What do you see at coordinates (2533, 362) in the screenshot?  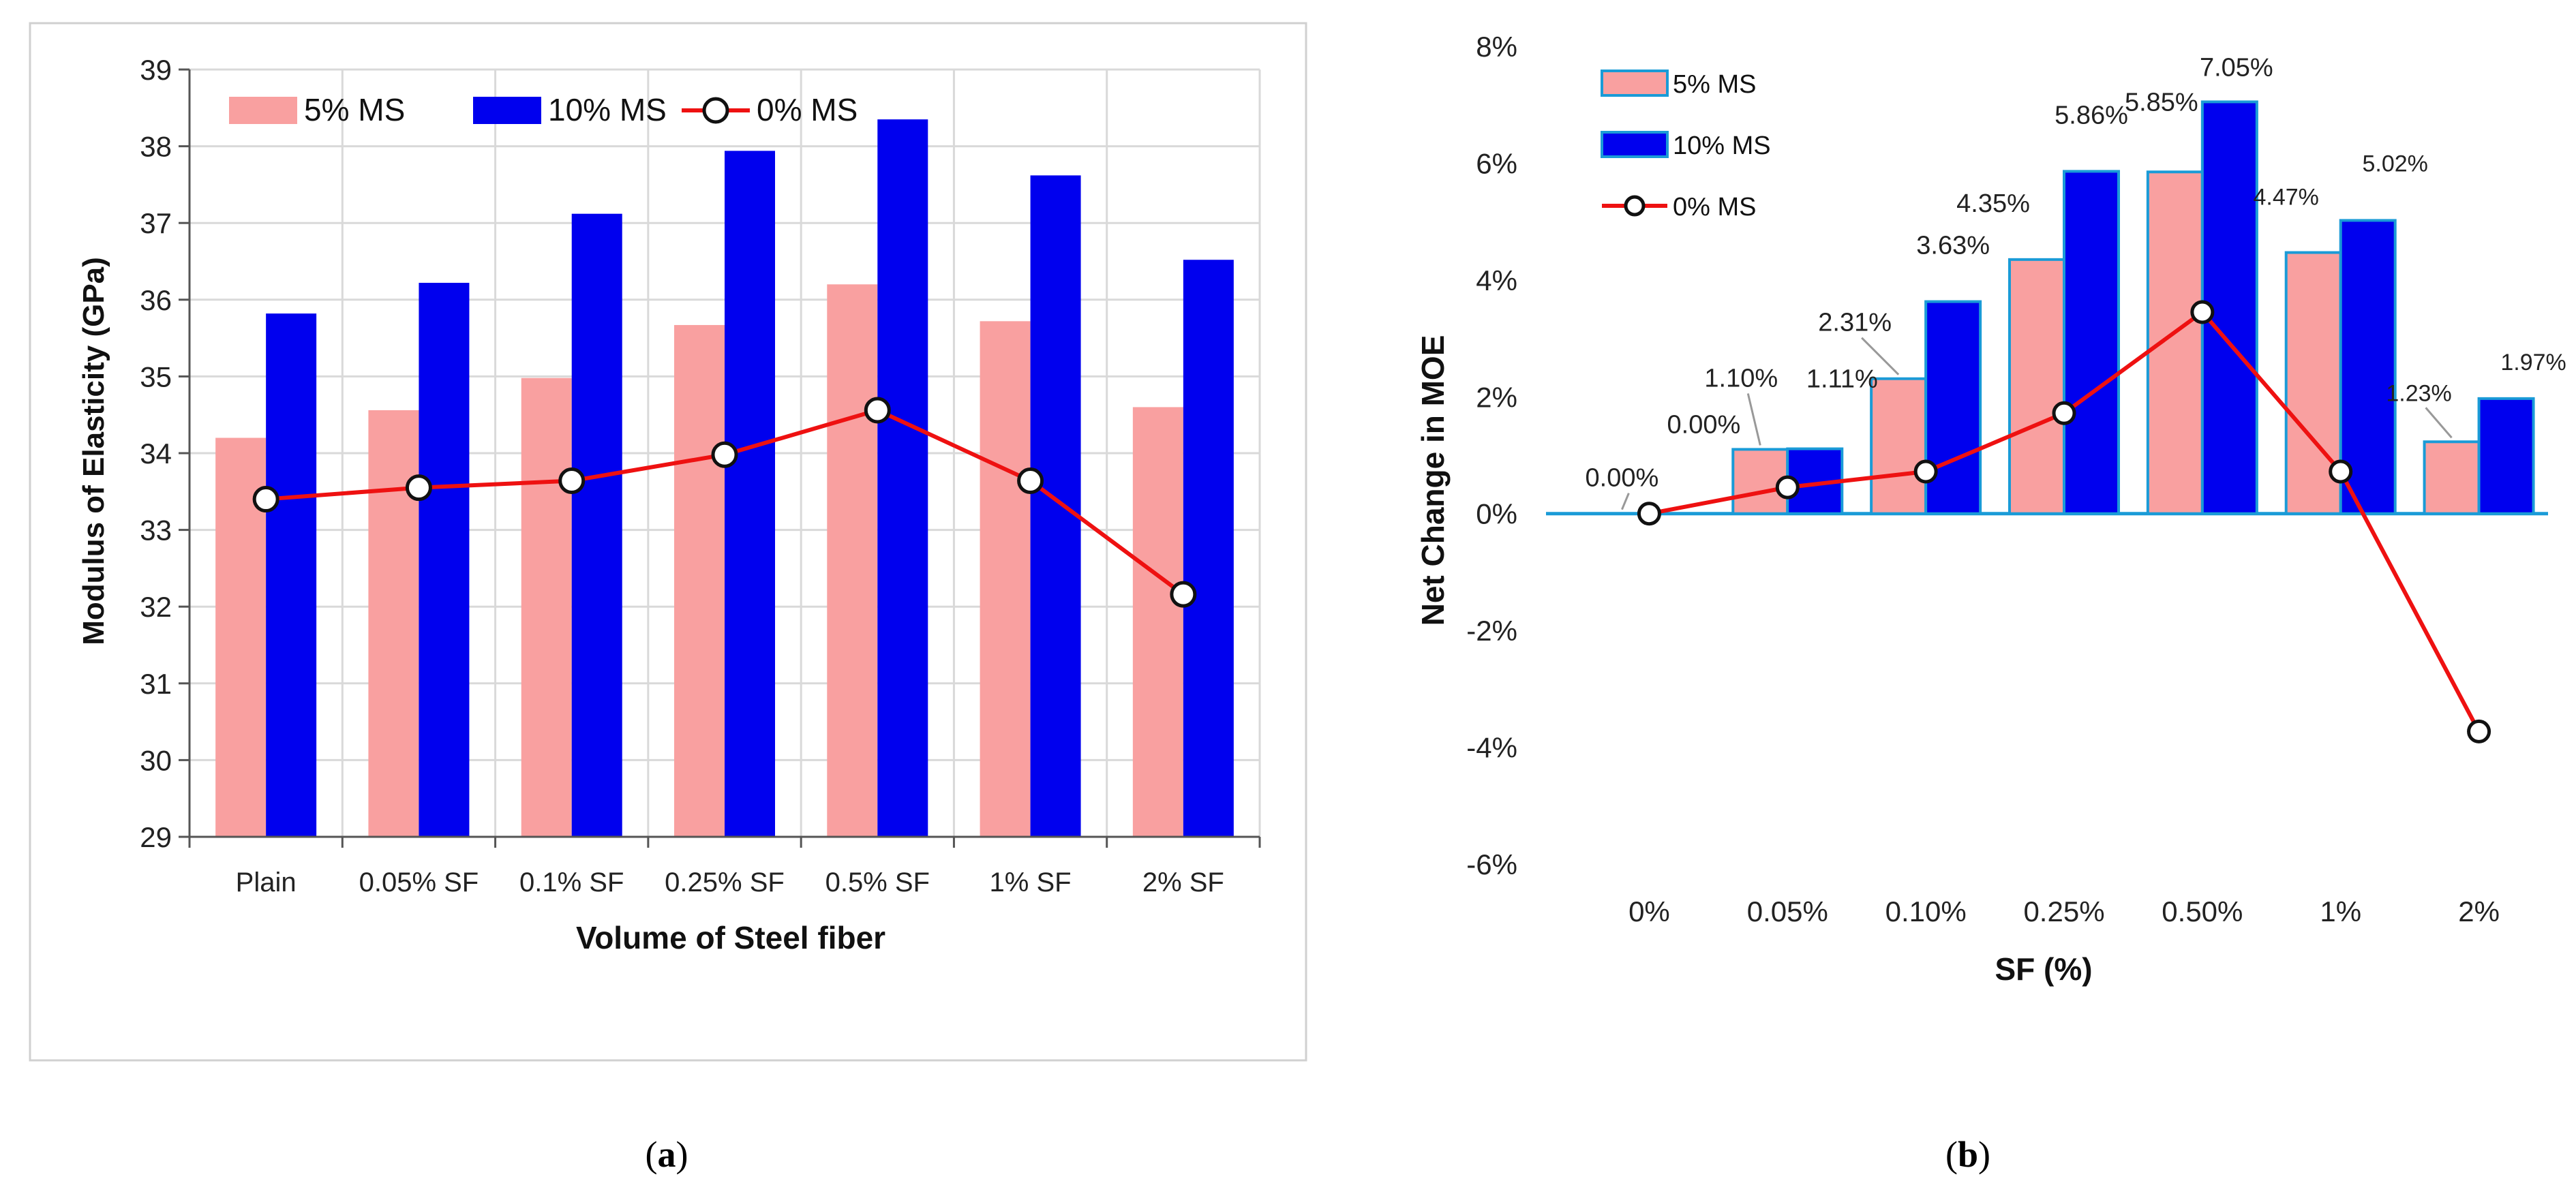 I see `chart-b-data-label-10ms: 1.97%` at bounding box center [2533, 362].